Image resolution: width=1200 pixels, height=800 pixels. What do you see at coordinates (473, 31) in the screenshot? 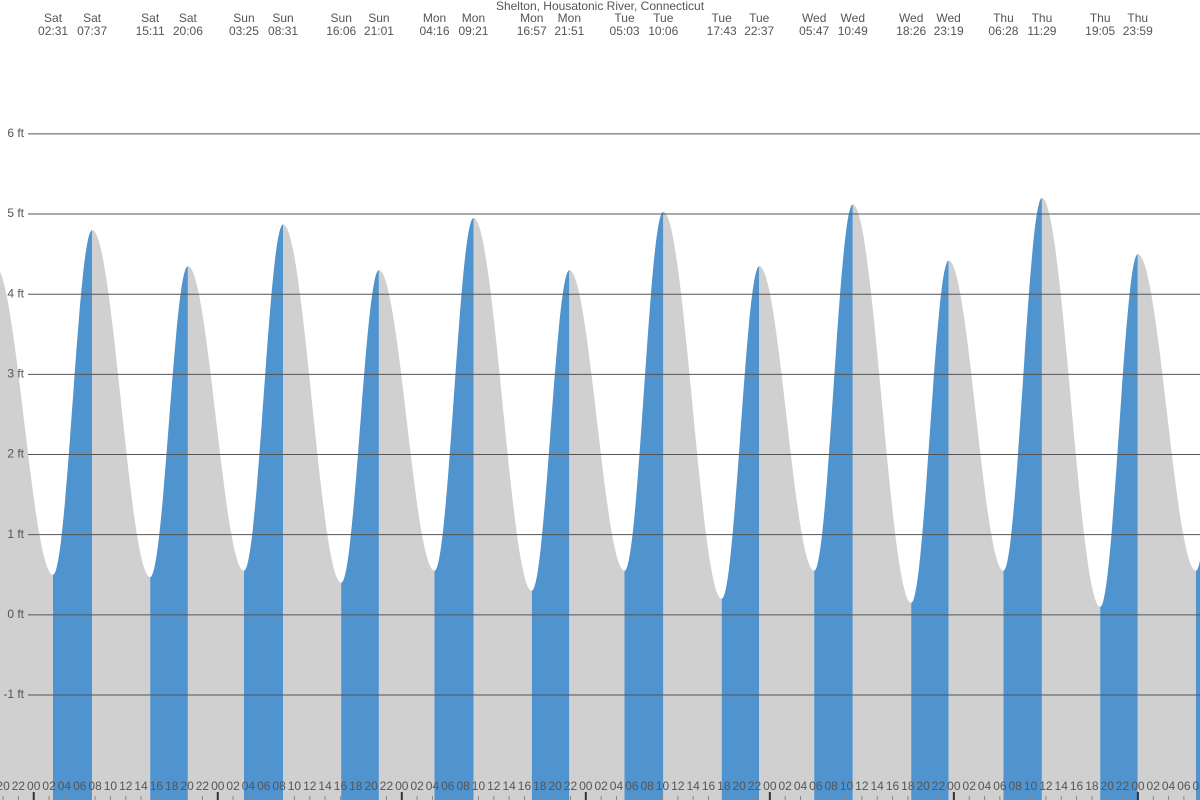
I see `event-time: 09:21` at bounding box center [473, 31].